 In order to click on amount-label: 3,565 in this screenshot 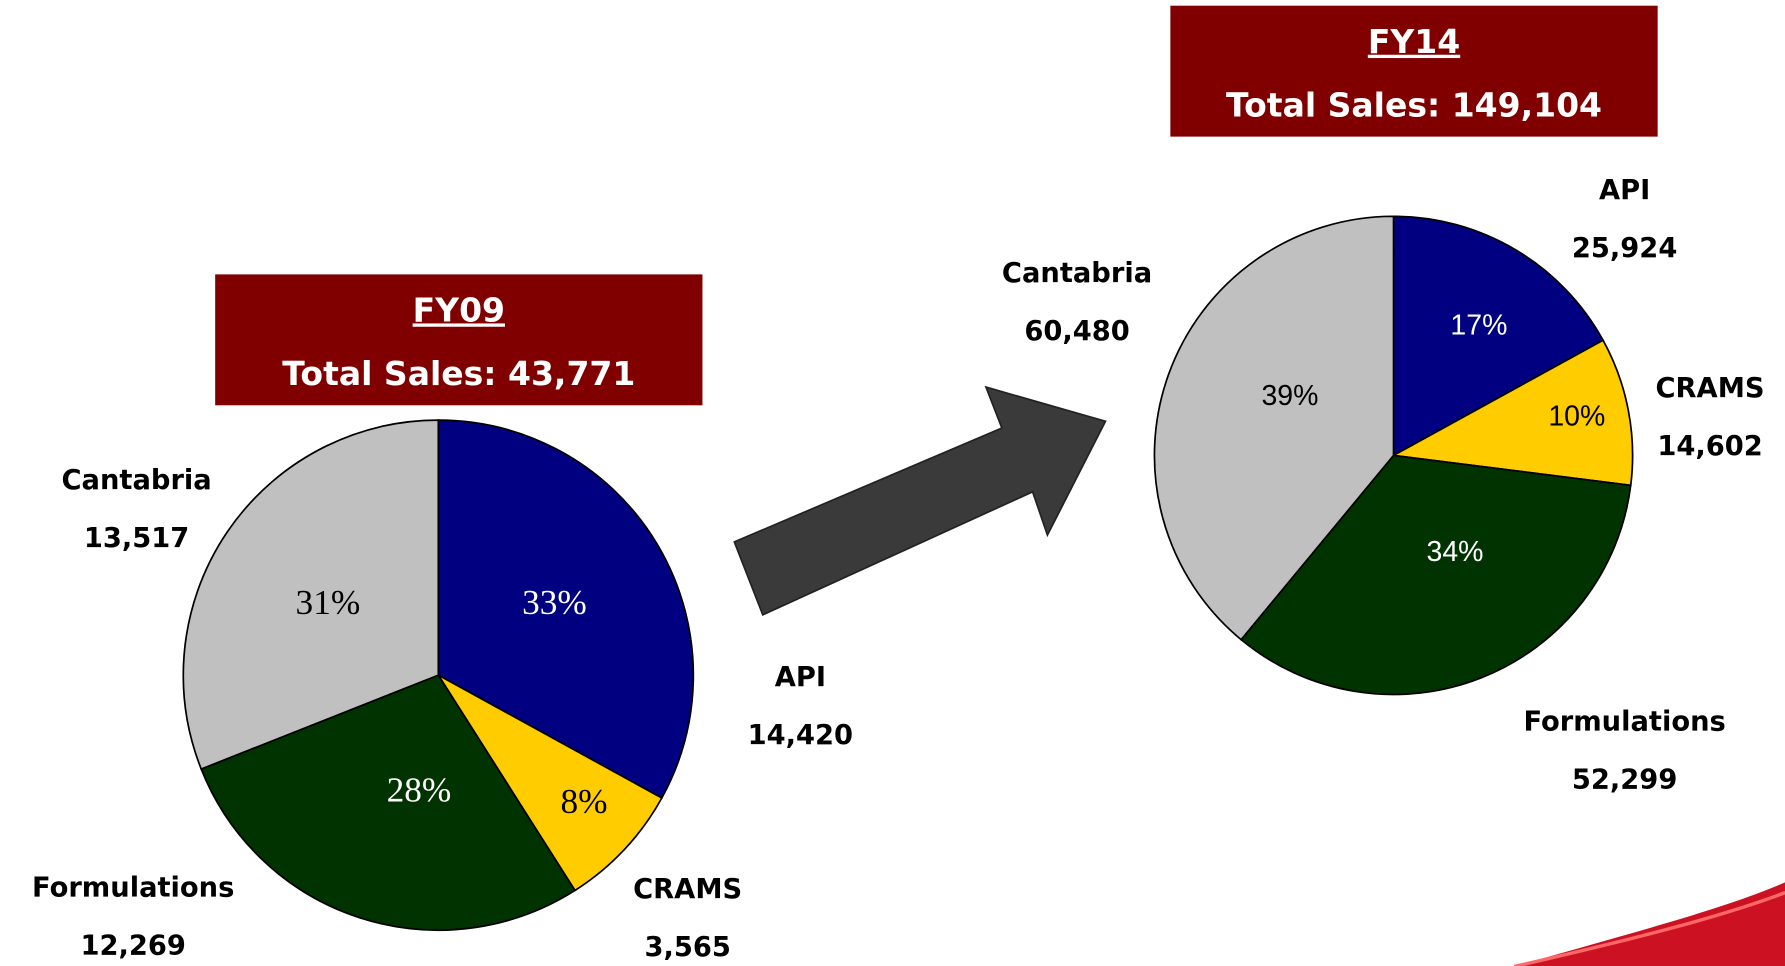, I will do `click(687, 947)`.